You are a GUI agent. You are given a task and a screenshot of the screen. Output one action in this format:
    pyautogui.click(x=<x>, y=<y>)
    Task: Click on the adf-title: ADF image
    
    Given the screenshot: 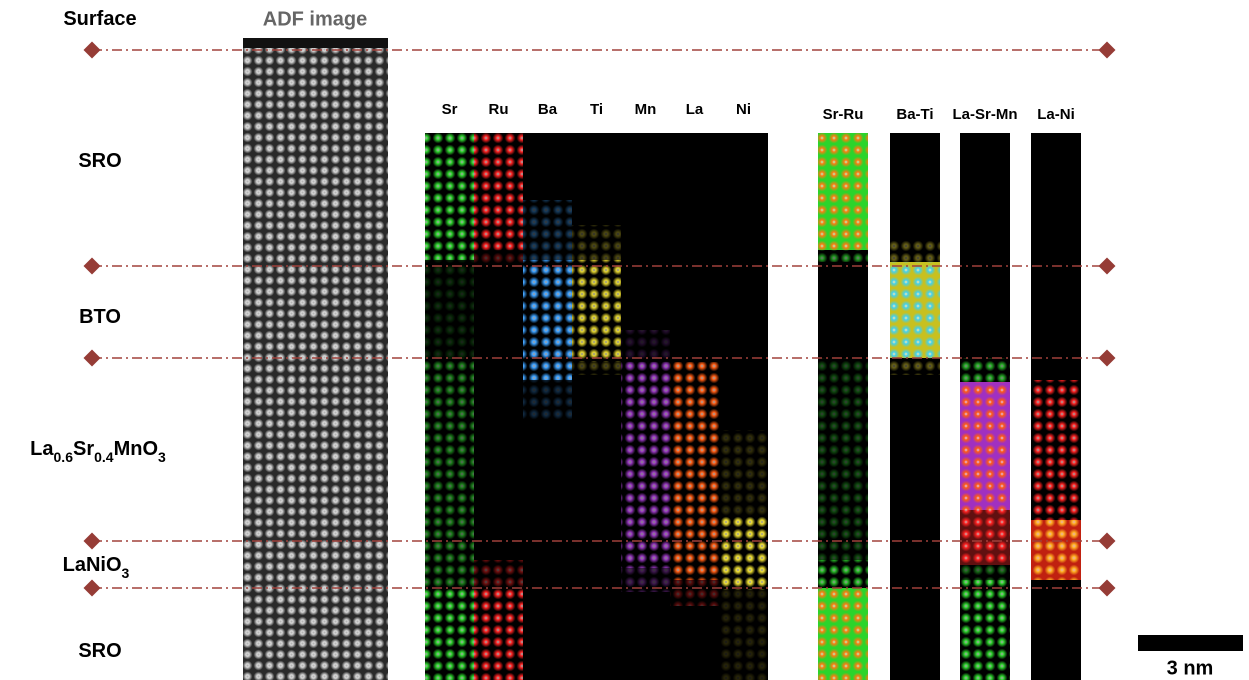 What is the action you would take?
    pyautogui.click(x=315, y=19)
    